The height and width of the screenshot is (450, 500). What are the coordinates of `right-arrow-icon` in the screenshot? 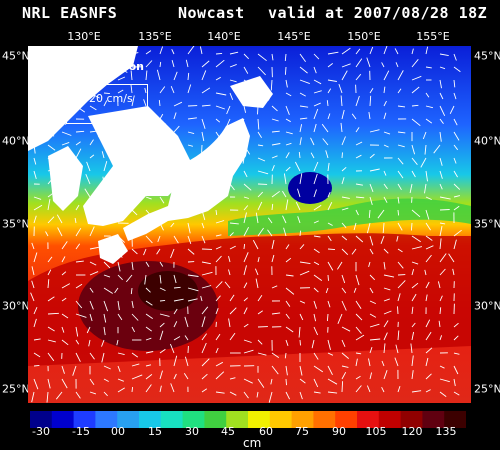 It's located at (112, 115).